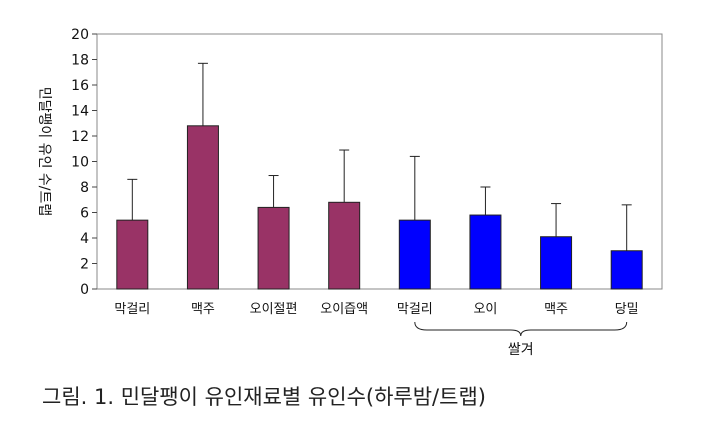  Describe the element at coordinates (84, 188) in the screenshot. I see `y-tick-label: 8` at that location.